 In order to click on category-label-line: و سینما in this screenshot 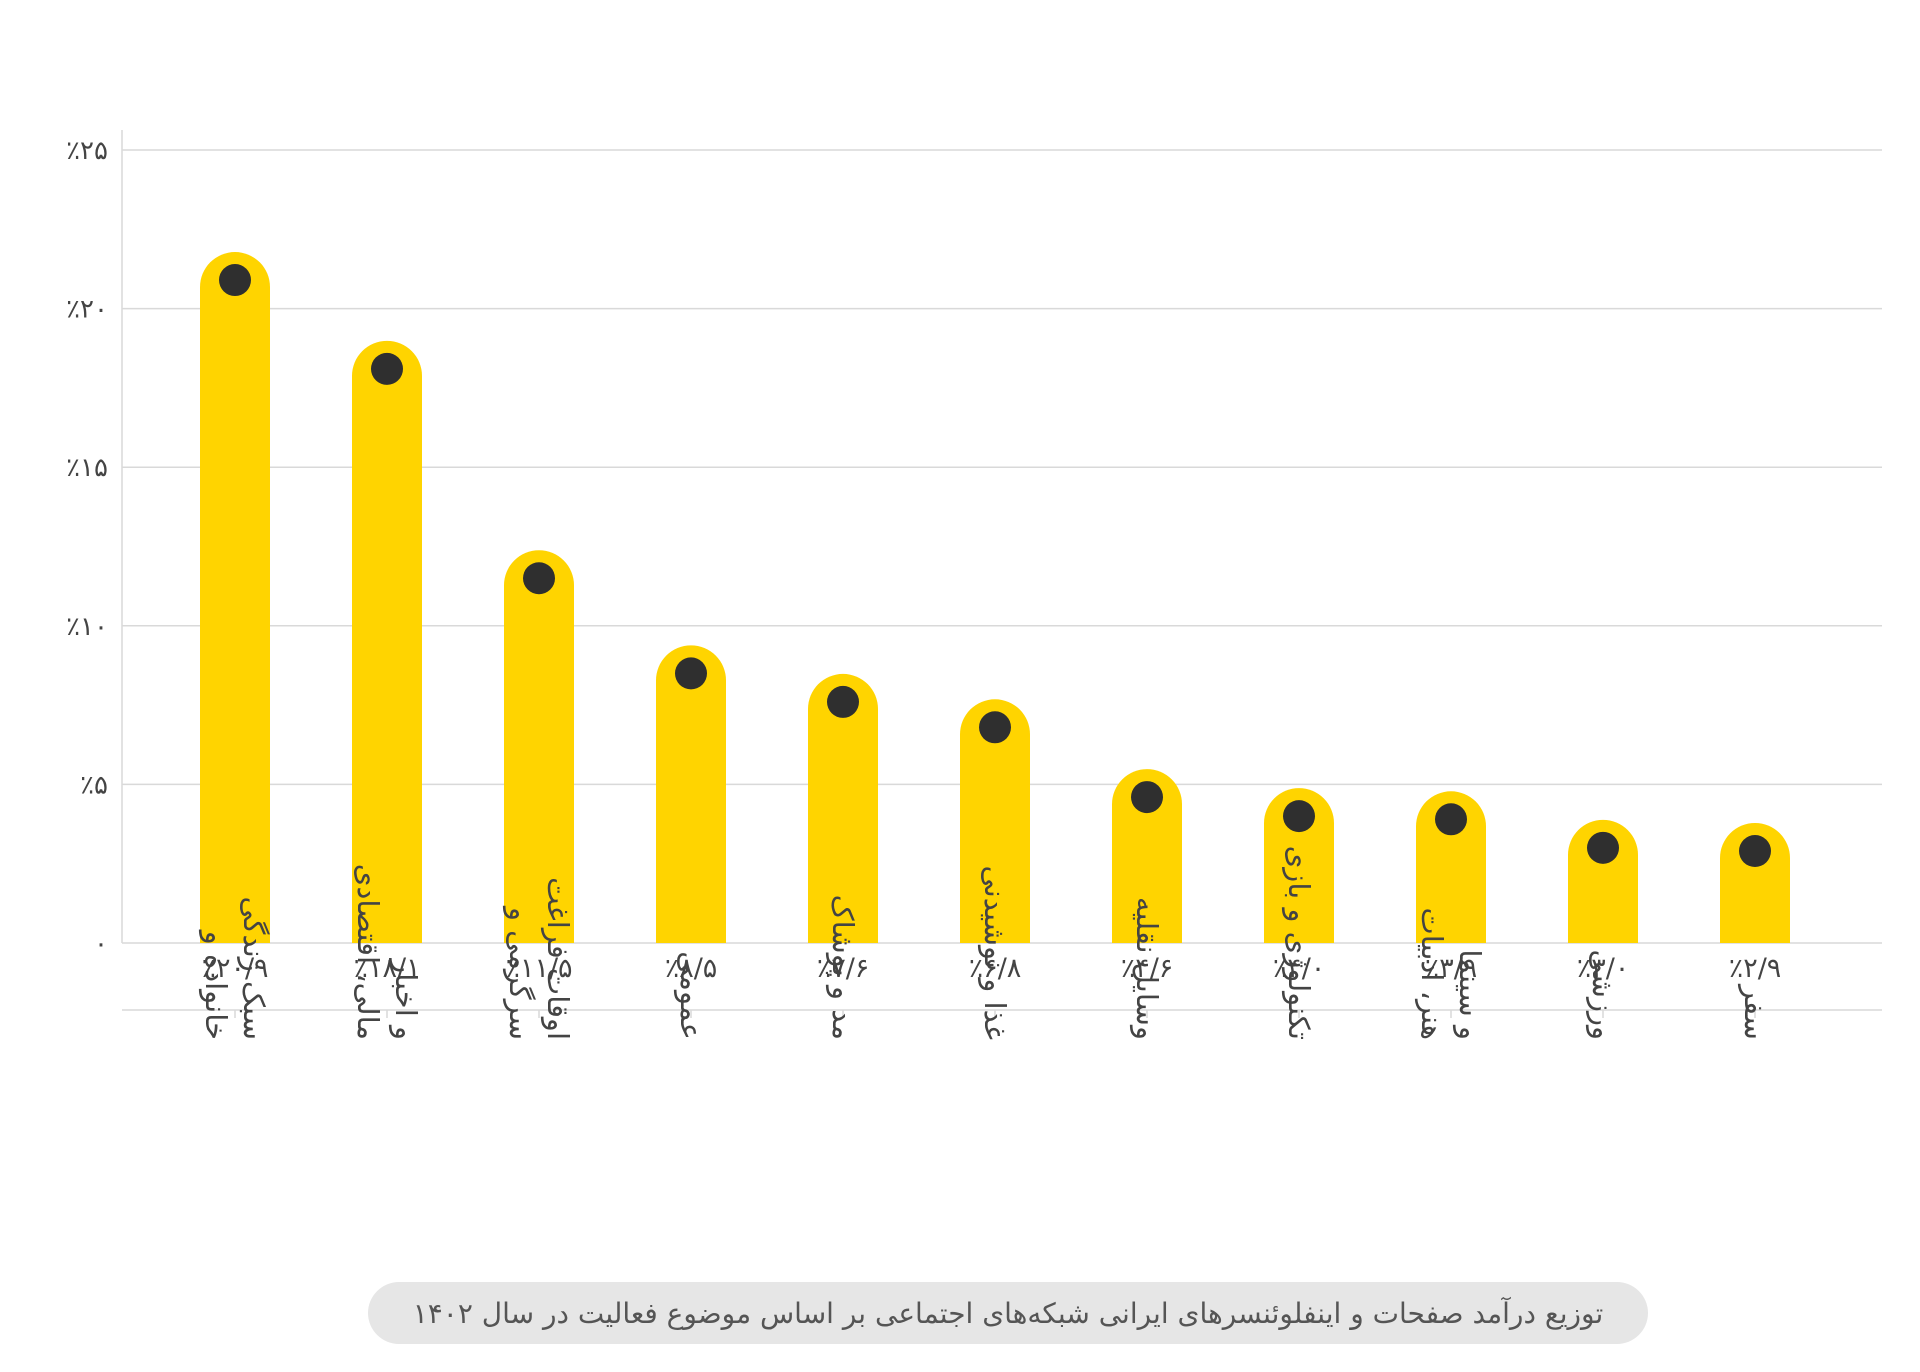, I will do `click(1470, 994)`.